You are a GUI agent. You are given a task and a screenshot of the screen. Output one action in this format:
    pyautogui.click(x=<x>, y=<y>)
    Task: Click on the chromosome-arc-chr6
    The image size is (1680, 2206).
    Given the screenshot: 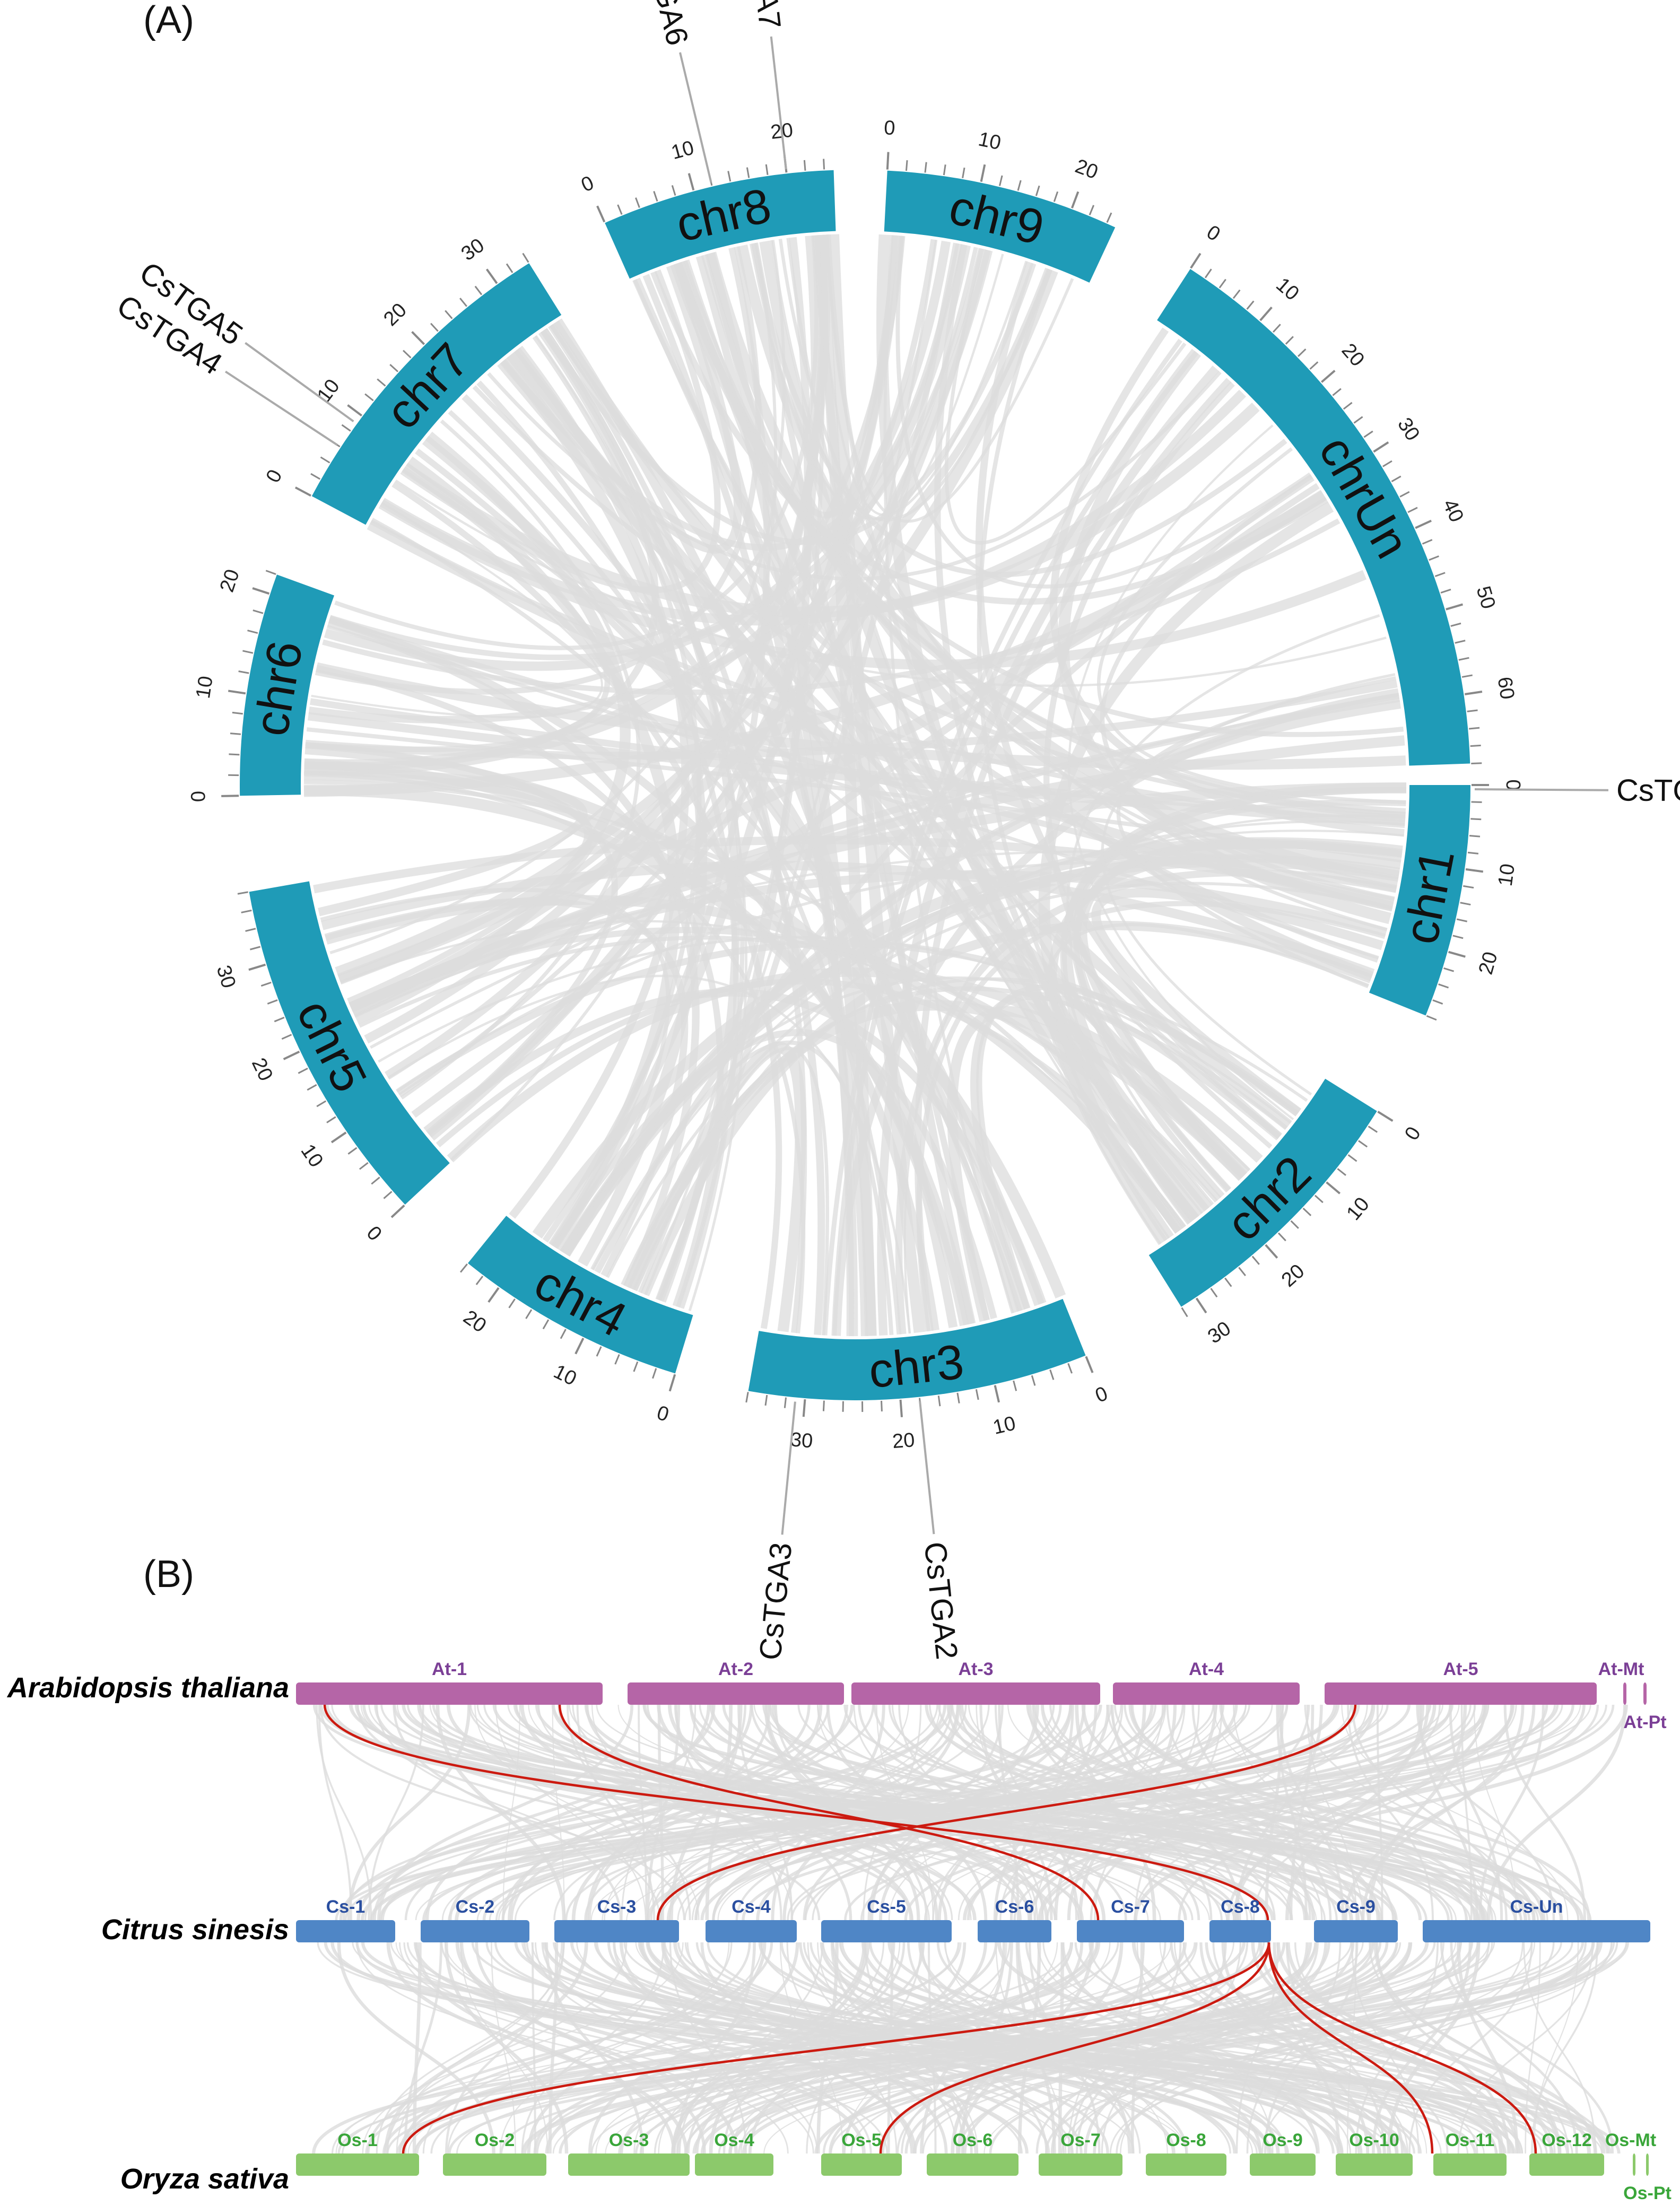 What is the action you would take?
    pyautogui.click(x=287, y=685)
    